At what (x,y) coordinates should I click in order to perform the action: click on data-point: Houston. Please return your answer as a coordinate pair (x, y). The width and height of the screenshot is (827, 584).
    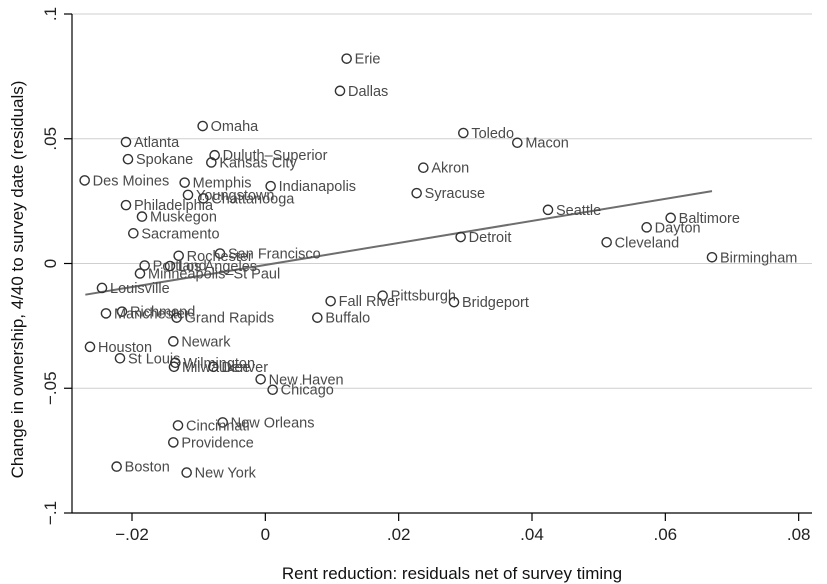
    Looking at the image, I should click on (118, 348).